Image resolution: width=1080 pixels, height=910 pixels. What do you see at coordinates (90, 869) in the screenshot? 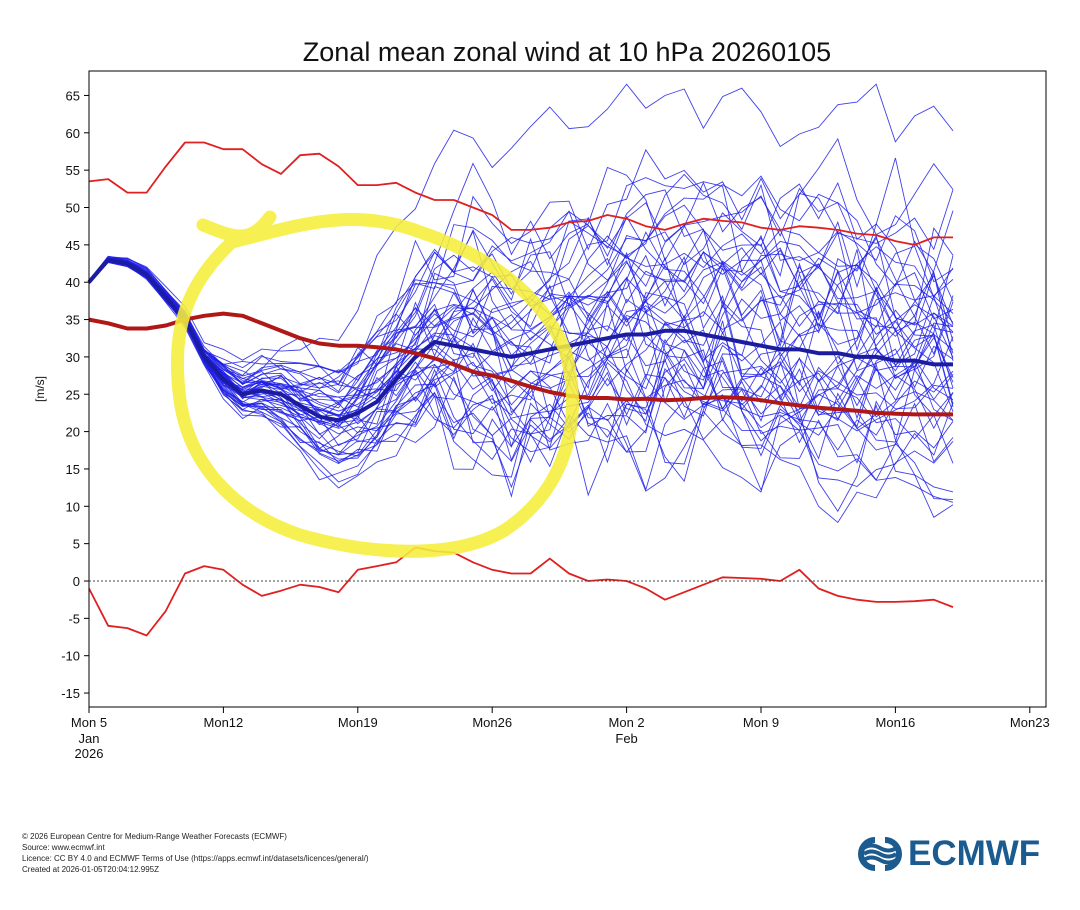
I see `footer-created: Created at 2026-01-05T20:04:12.995Z` at bounding box center [90, 869].